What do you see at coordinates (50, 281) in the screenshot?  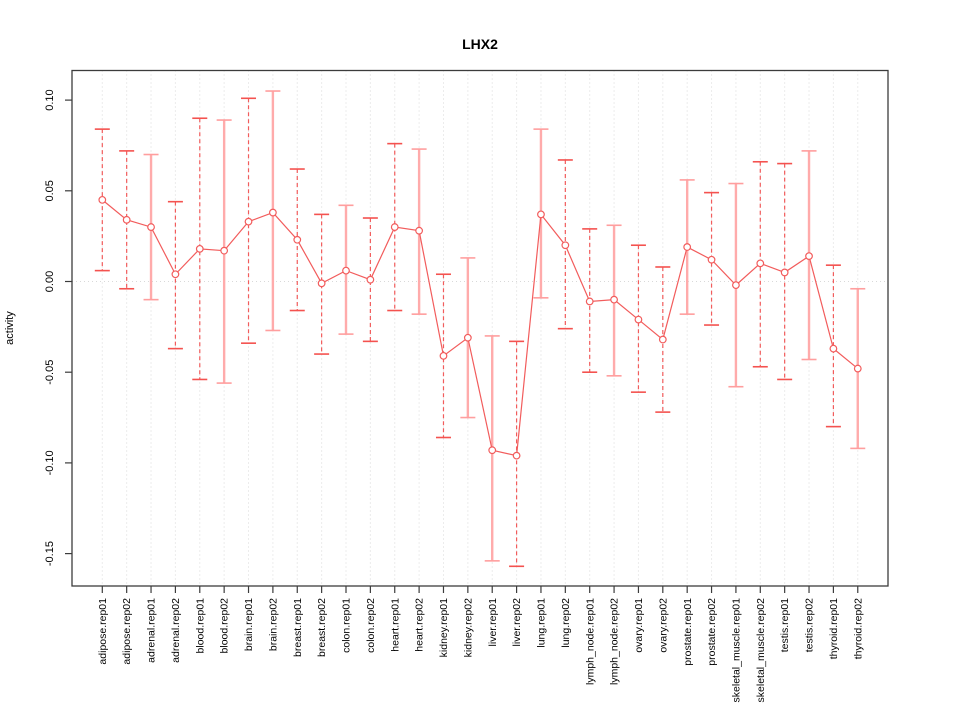 I see `y-tick-label: 0.00` at bounding box center [50, 281].